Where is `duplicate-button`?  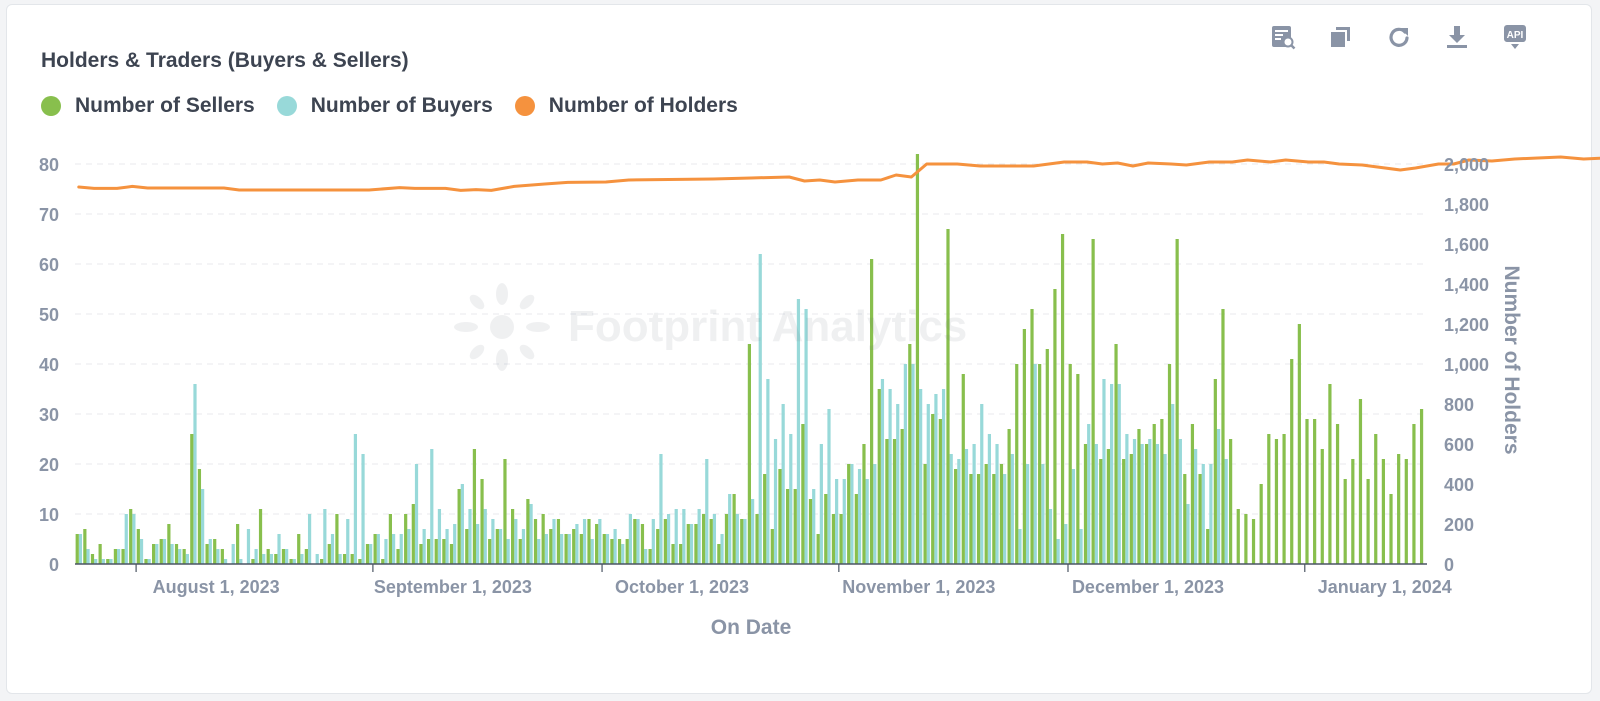 duplicate-button is located at coordinates (1341, 37).